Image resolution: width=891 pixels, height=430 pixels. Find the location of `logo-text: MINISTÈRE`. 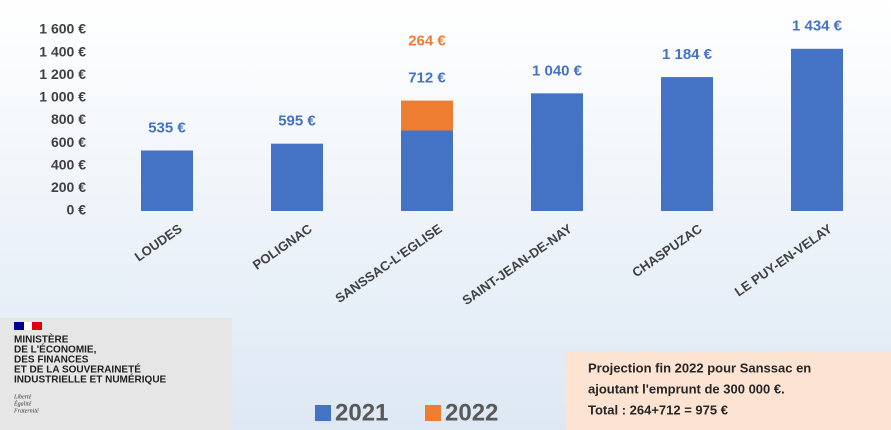

logo-text: MINISTÈRE is located at coordinates (41, 339).